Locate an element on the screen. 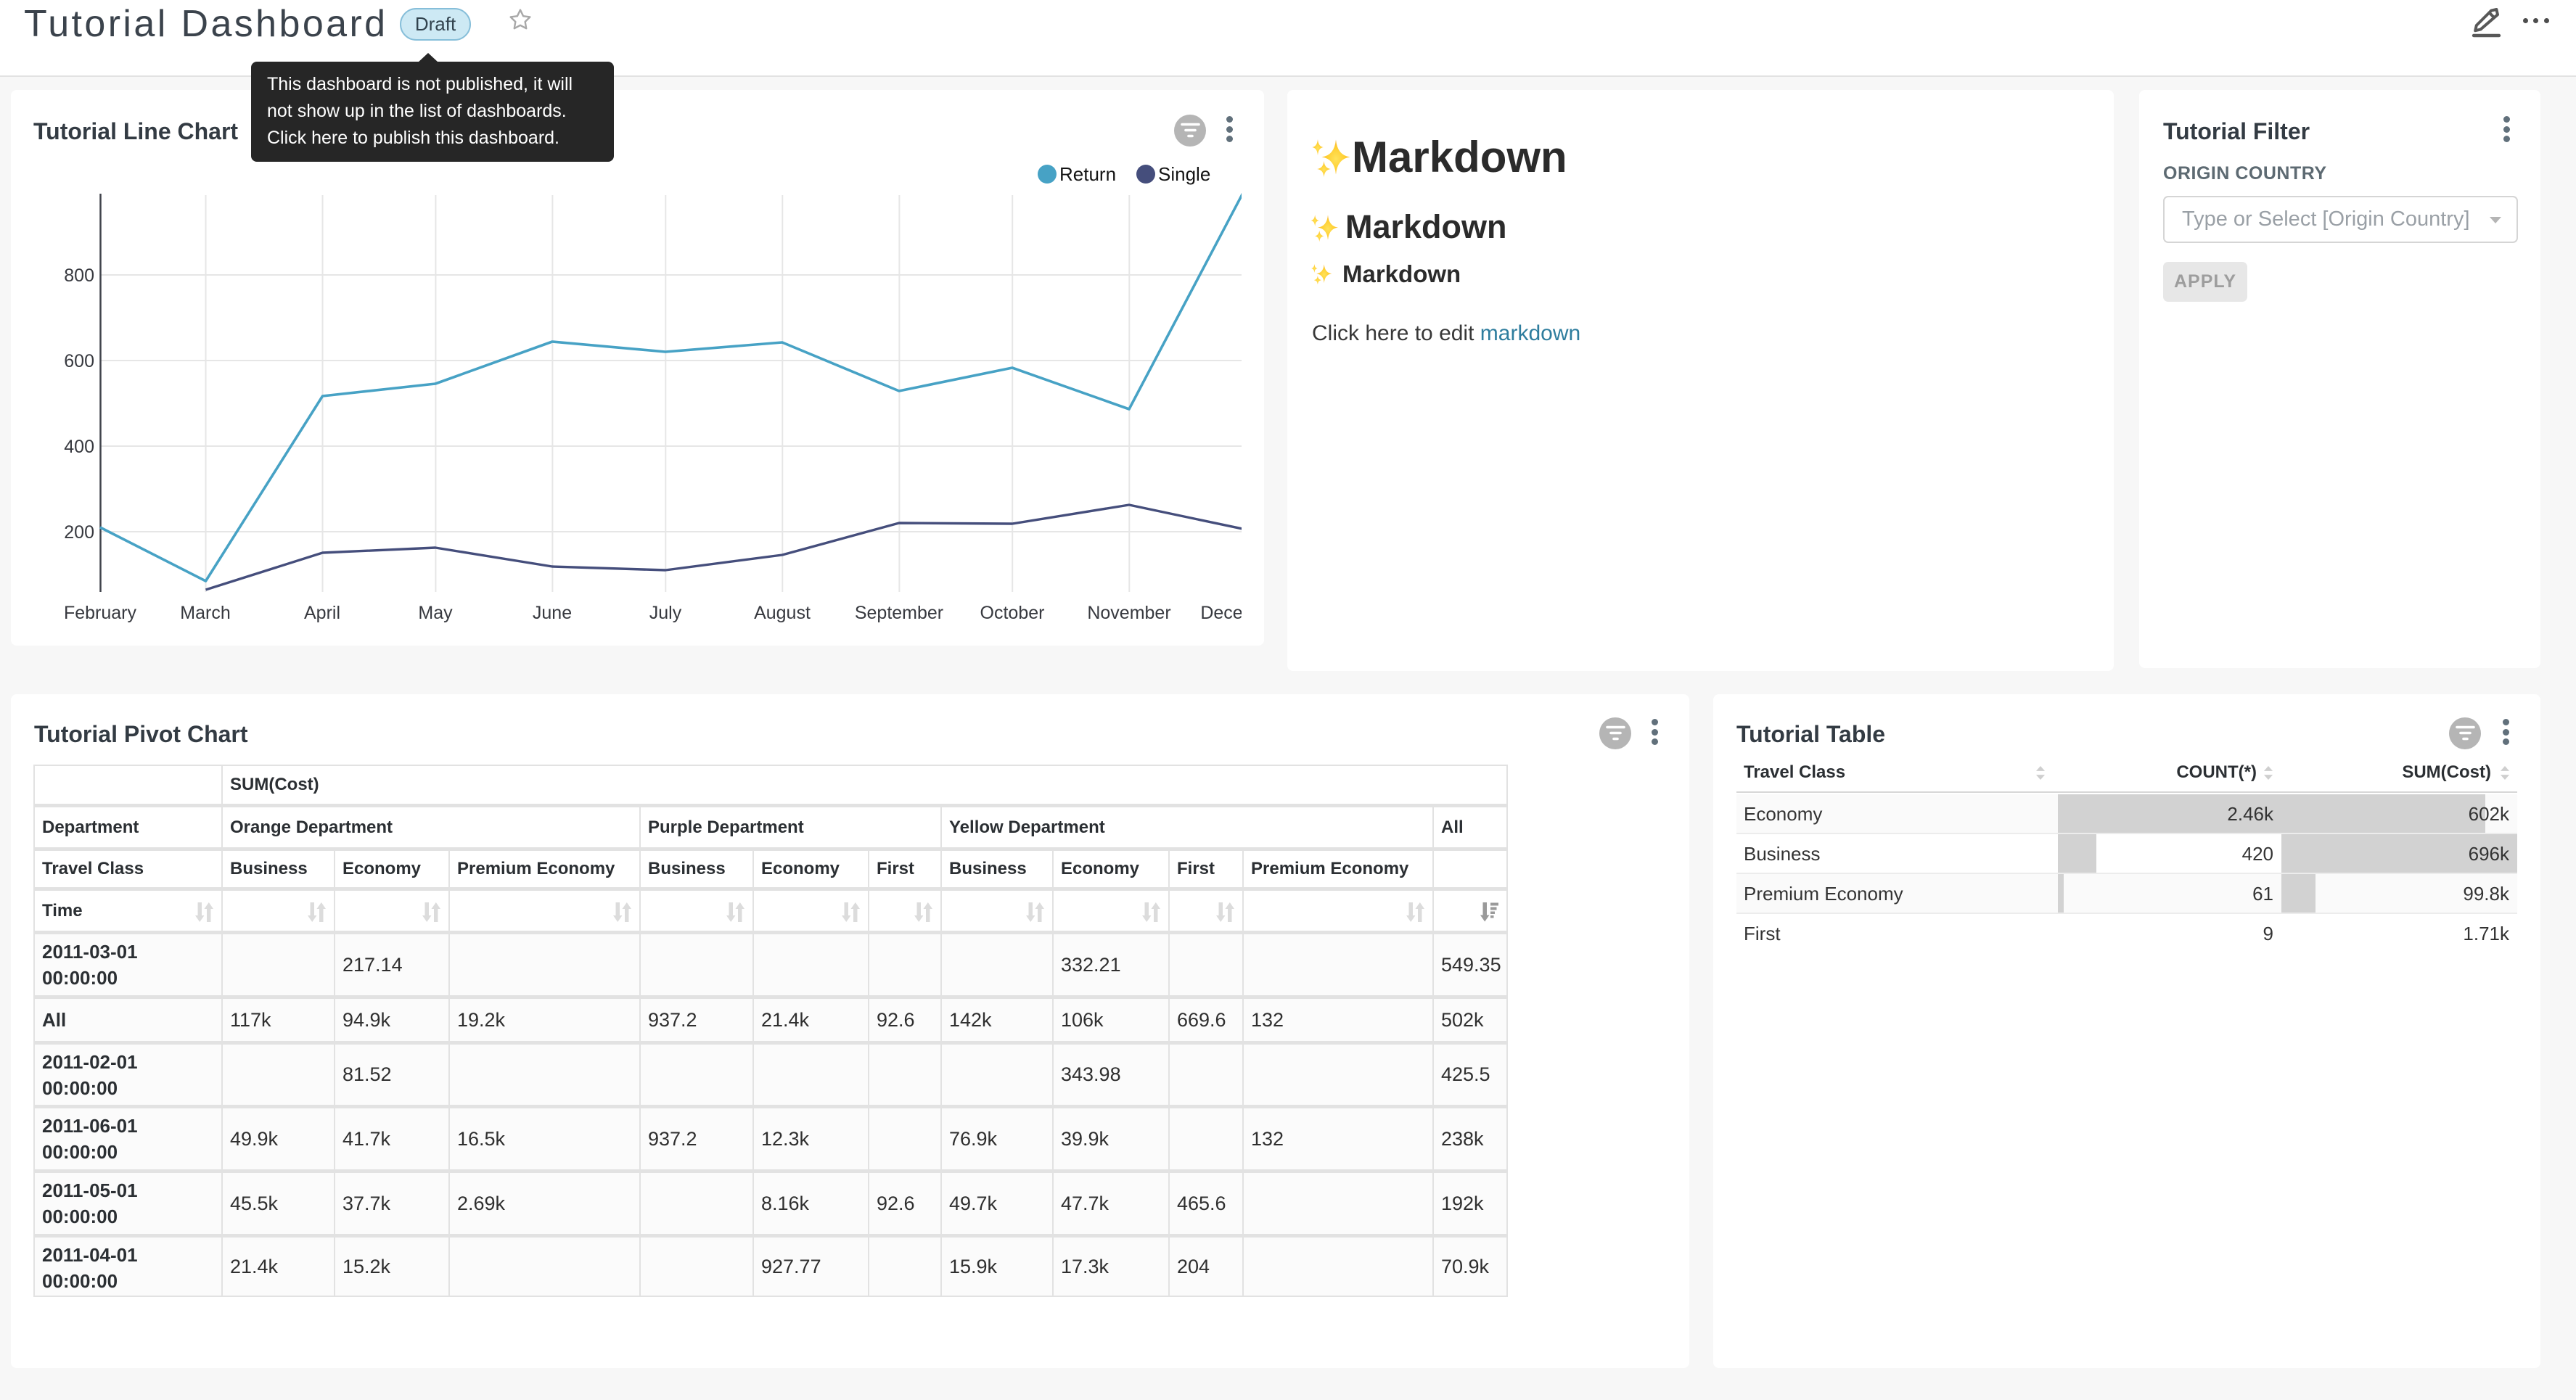 The width and height of the screenshot is (2576, 1400). svg-text: 800 is located at coordinates (79, 275).